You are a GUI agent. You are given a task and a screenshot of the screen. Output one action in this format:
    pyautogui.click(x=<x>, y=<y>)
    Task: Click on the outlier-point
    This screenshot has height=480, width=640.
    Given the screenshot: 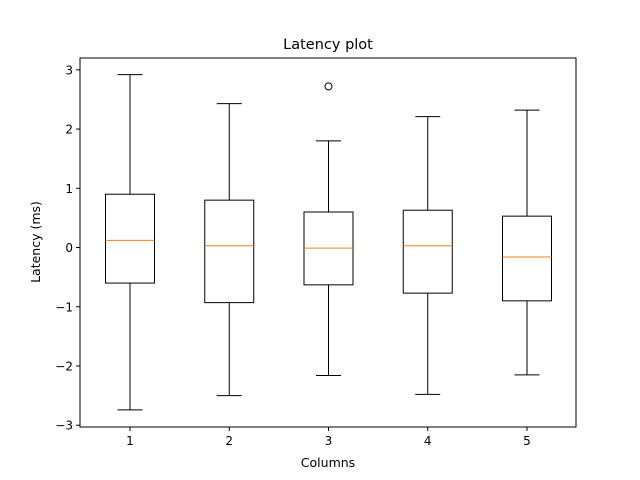 What is the action you would take?
    pyautogui.click(x=328, y=86)
    